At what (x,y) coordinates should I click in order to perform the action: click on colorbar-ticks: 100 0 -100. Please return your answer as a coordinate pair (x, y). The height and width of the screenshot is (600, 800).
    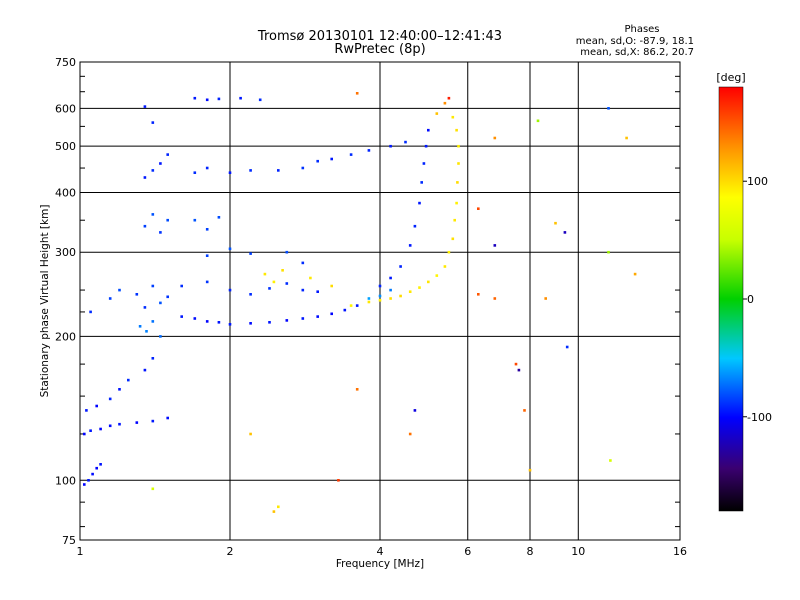
    Looking at the image, I should click on (757, 299).